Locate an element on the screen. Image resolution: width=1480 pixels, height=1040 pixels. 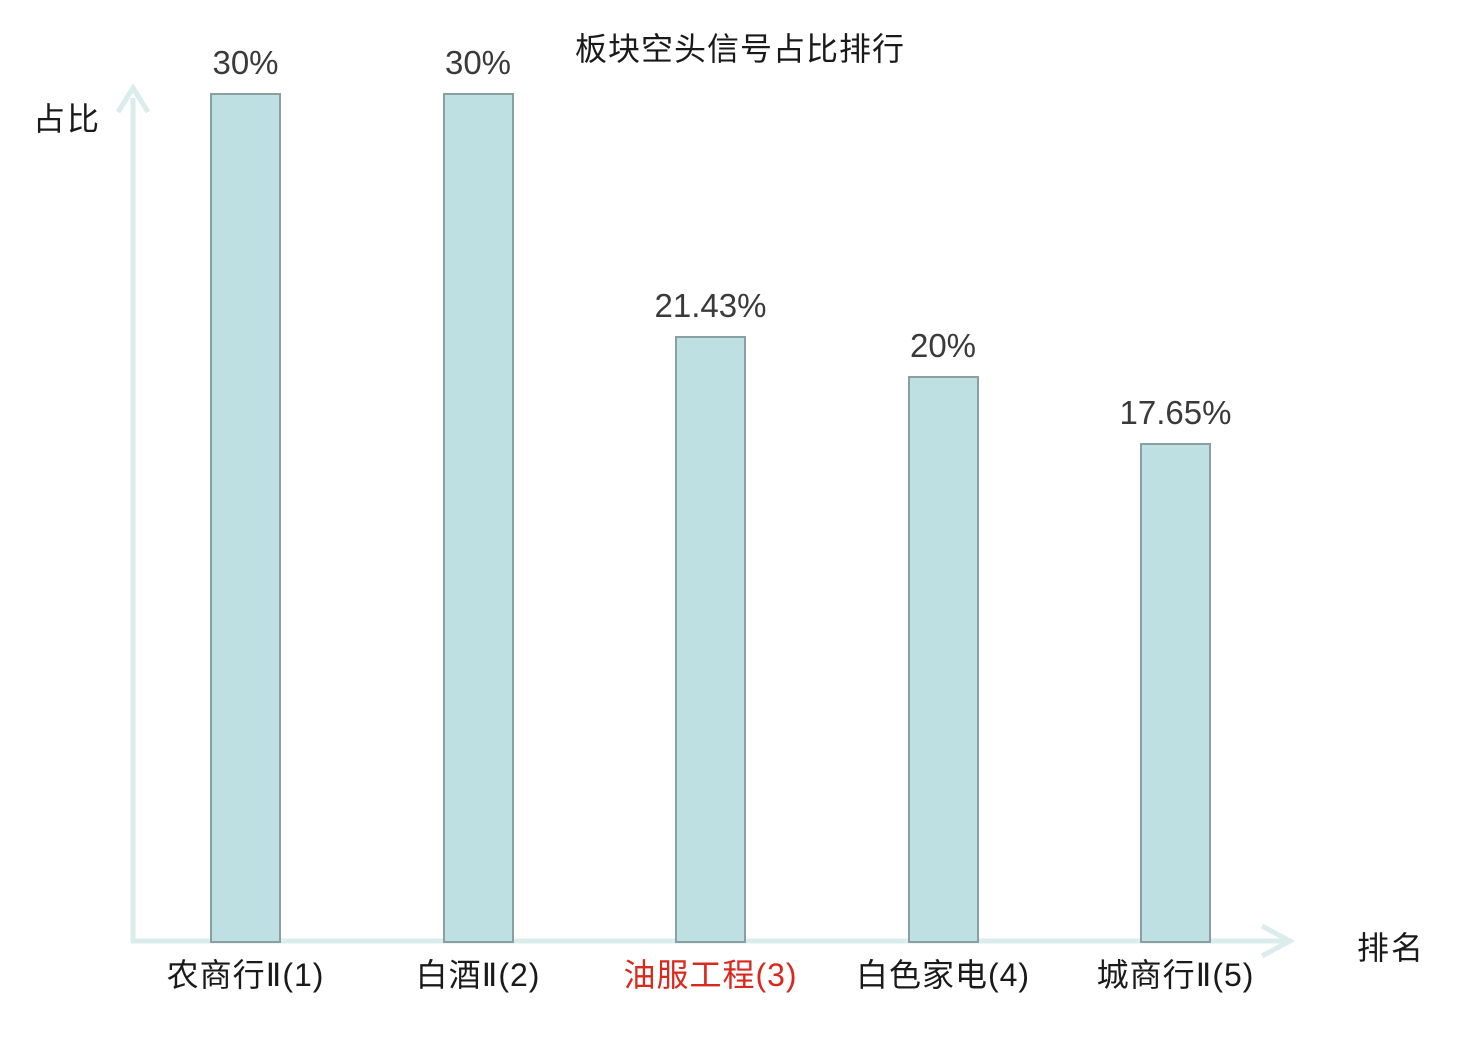
value-label-2: 30% is located at coordinates (478, 62).